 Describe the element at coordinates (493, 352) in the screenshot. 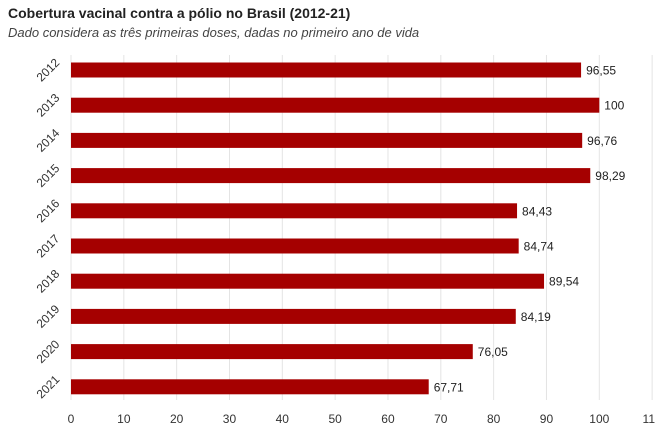

I see `data-label: 76,05` at that location.